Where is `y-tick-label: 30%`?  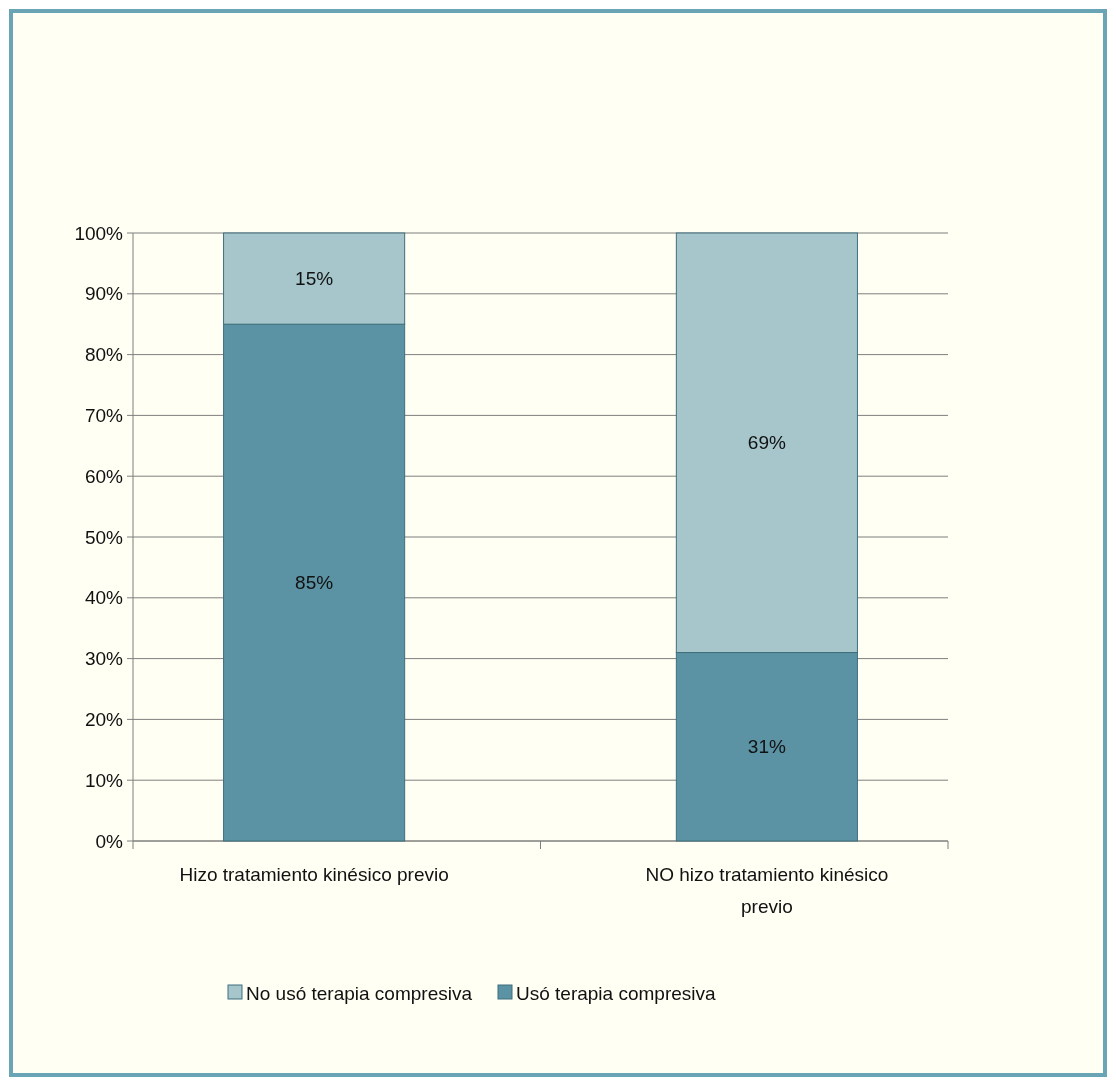 y-tick-label: 30% is located at coordinates (104, 659).